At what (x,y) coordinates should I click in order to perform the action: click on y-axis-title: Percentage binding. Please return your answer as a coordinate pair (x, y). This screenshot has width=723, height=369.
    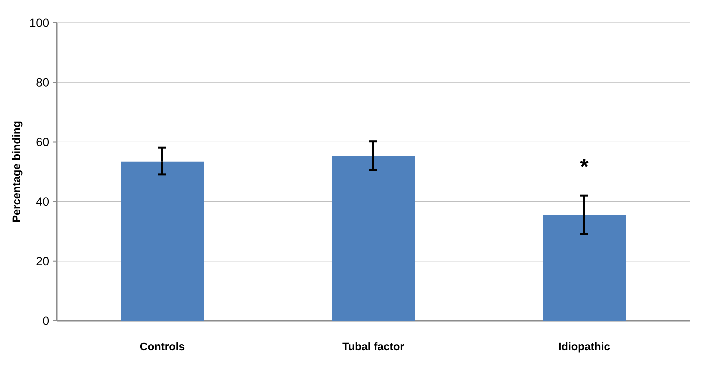
    Looking at the image, I should click on (17, 172).